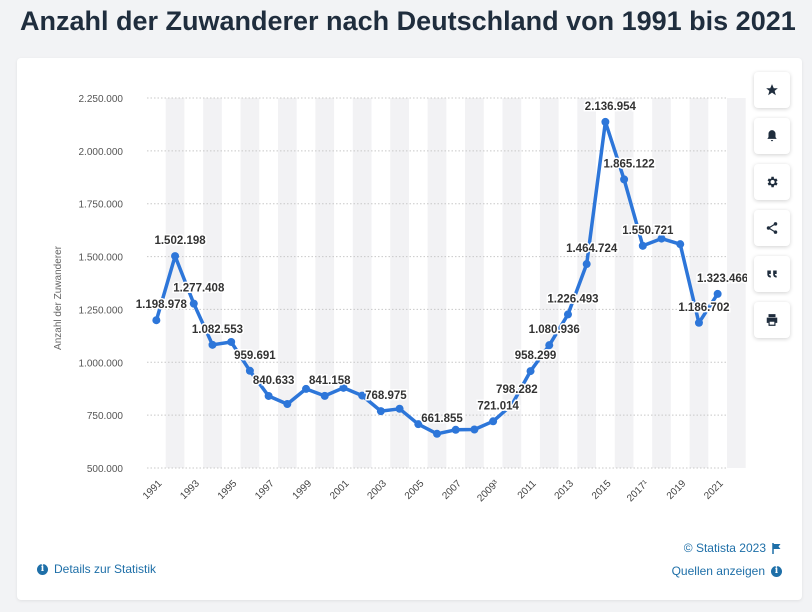  I want to click on x-tick-label: 1993, so click(190, 490).